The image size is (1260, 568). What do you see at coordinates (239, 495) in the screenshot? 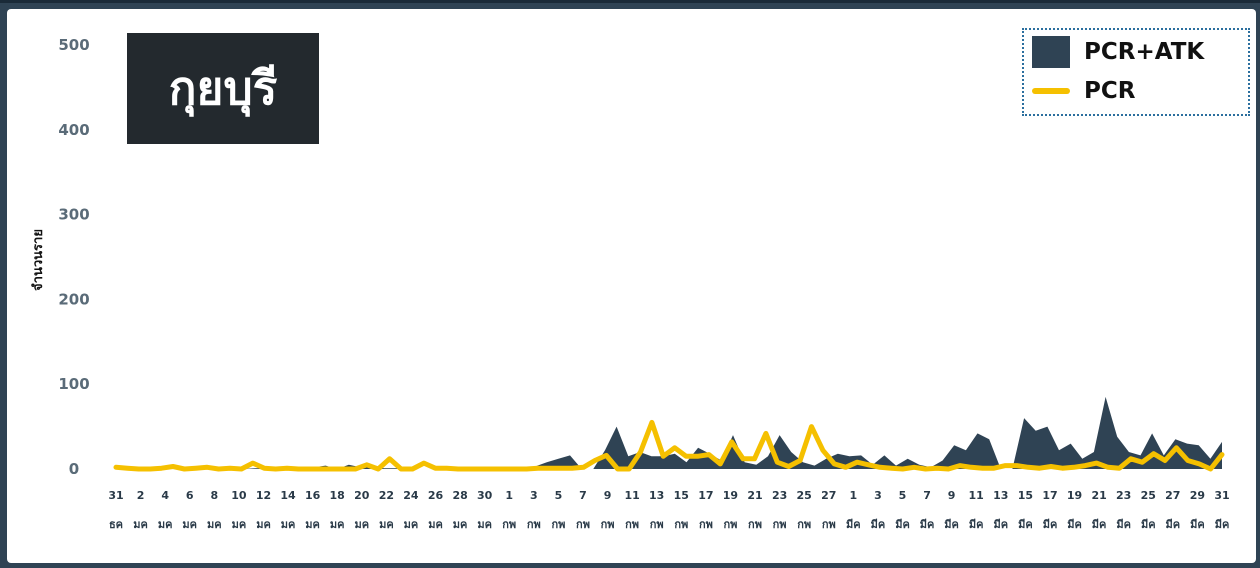
I see `x-tick-day: 10` at bounding box center [239, 495].